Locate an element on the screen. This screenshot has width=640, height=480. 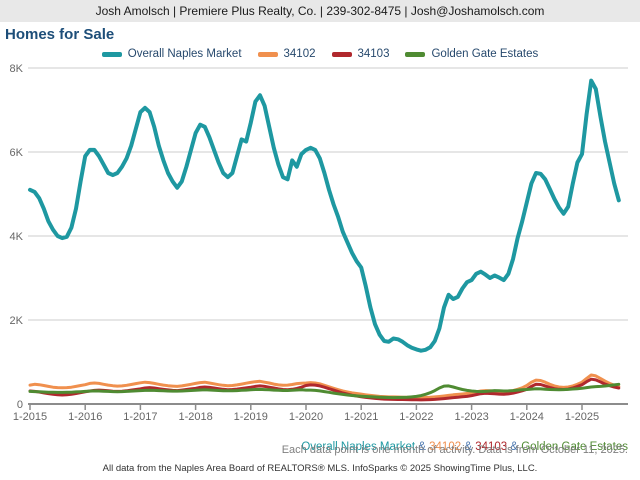
legend-swatch-orange is located at coordinates (267, 54).